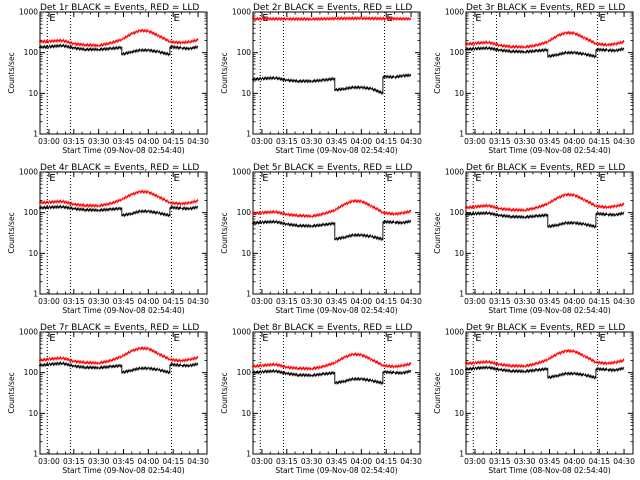  I want to click on panel-title: Det 9r BLACK = Events, RED = LLD, so click(545, 328).